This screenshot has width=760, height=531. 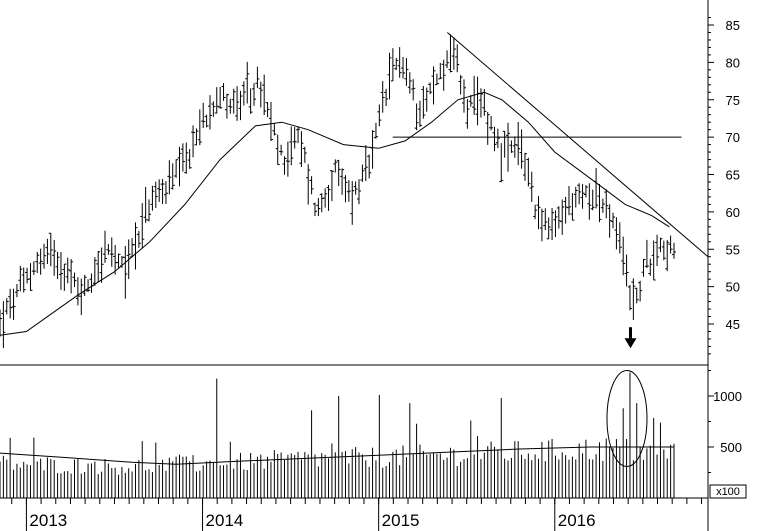 What do you see at coordinates (733, 287) in the screenshot?
I see `price-tick-label: 50` at bounding box center [733, 287].